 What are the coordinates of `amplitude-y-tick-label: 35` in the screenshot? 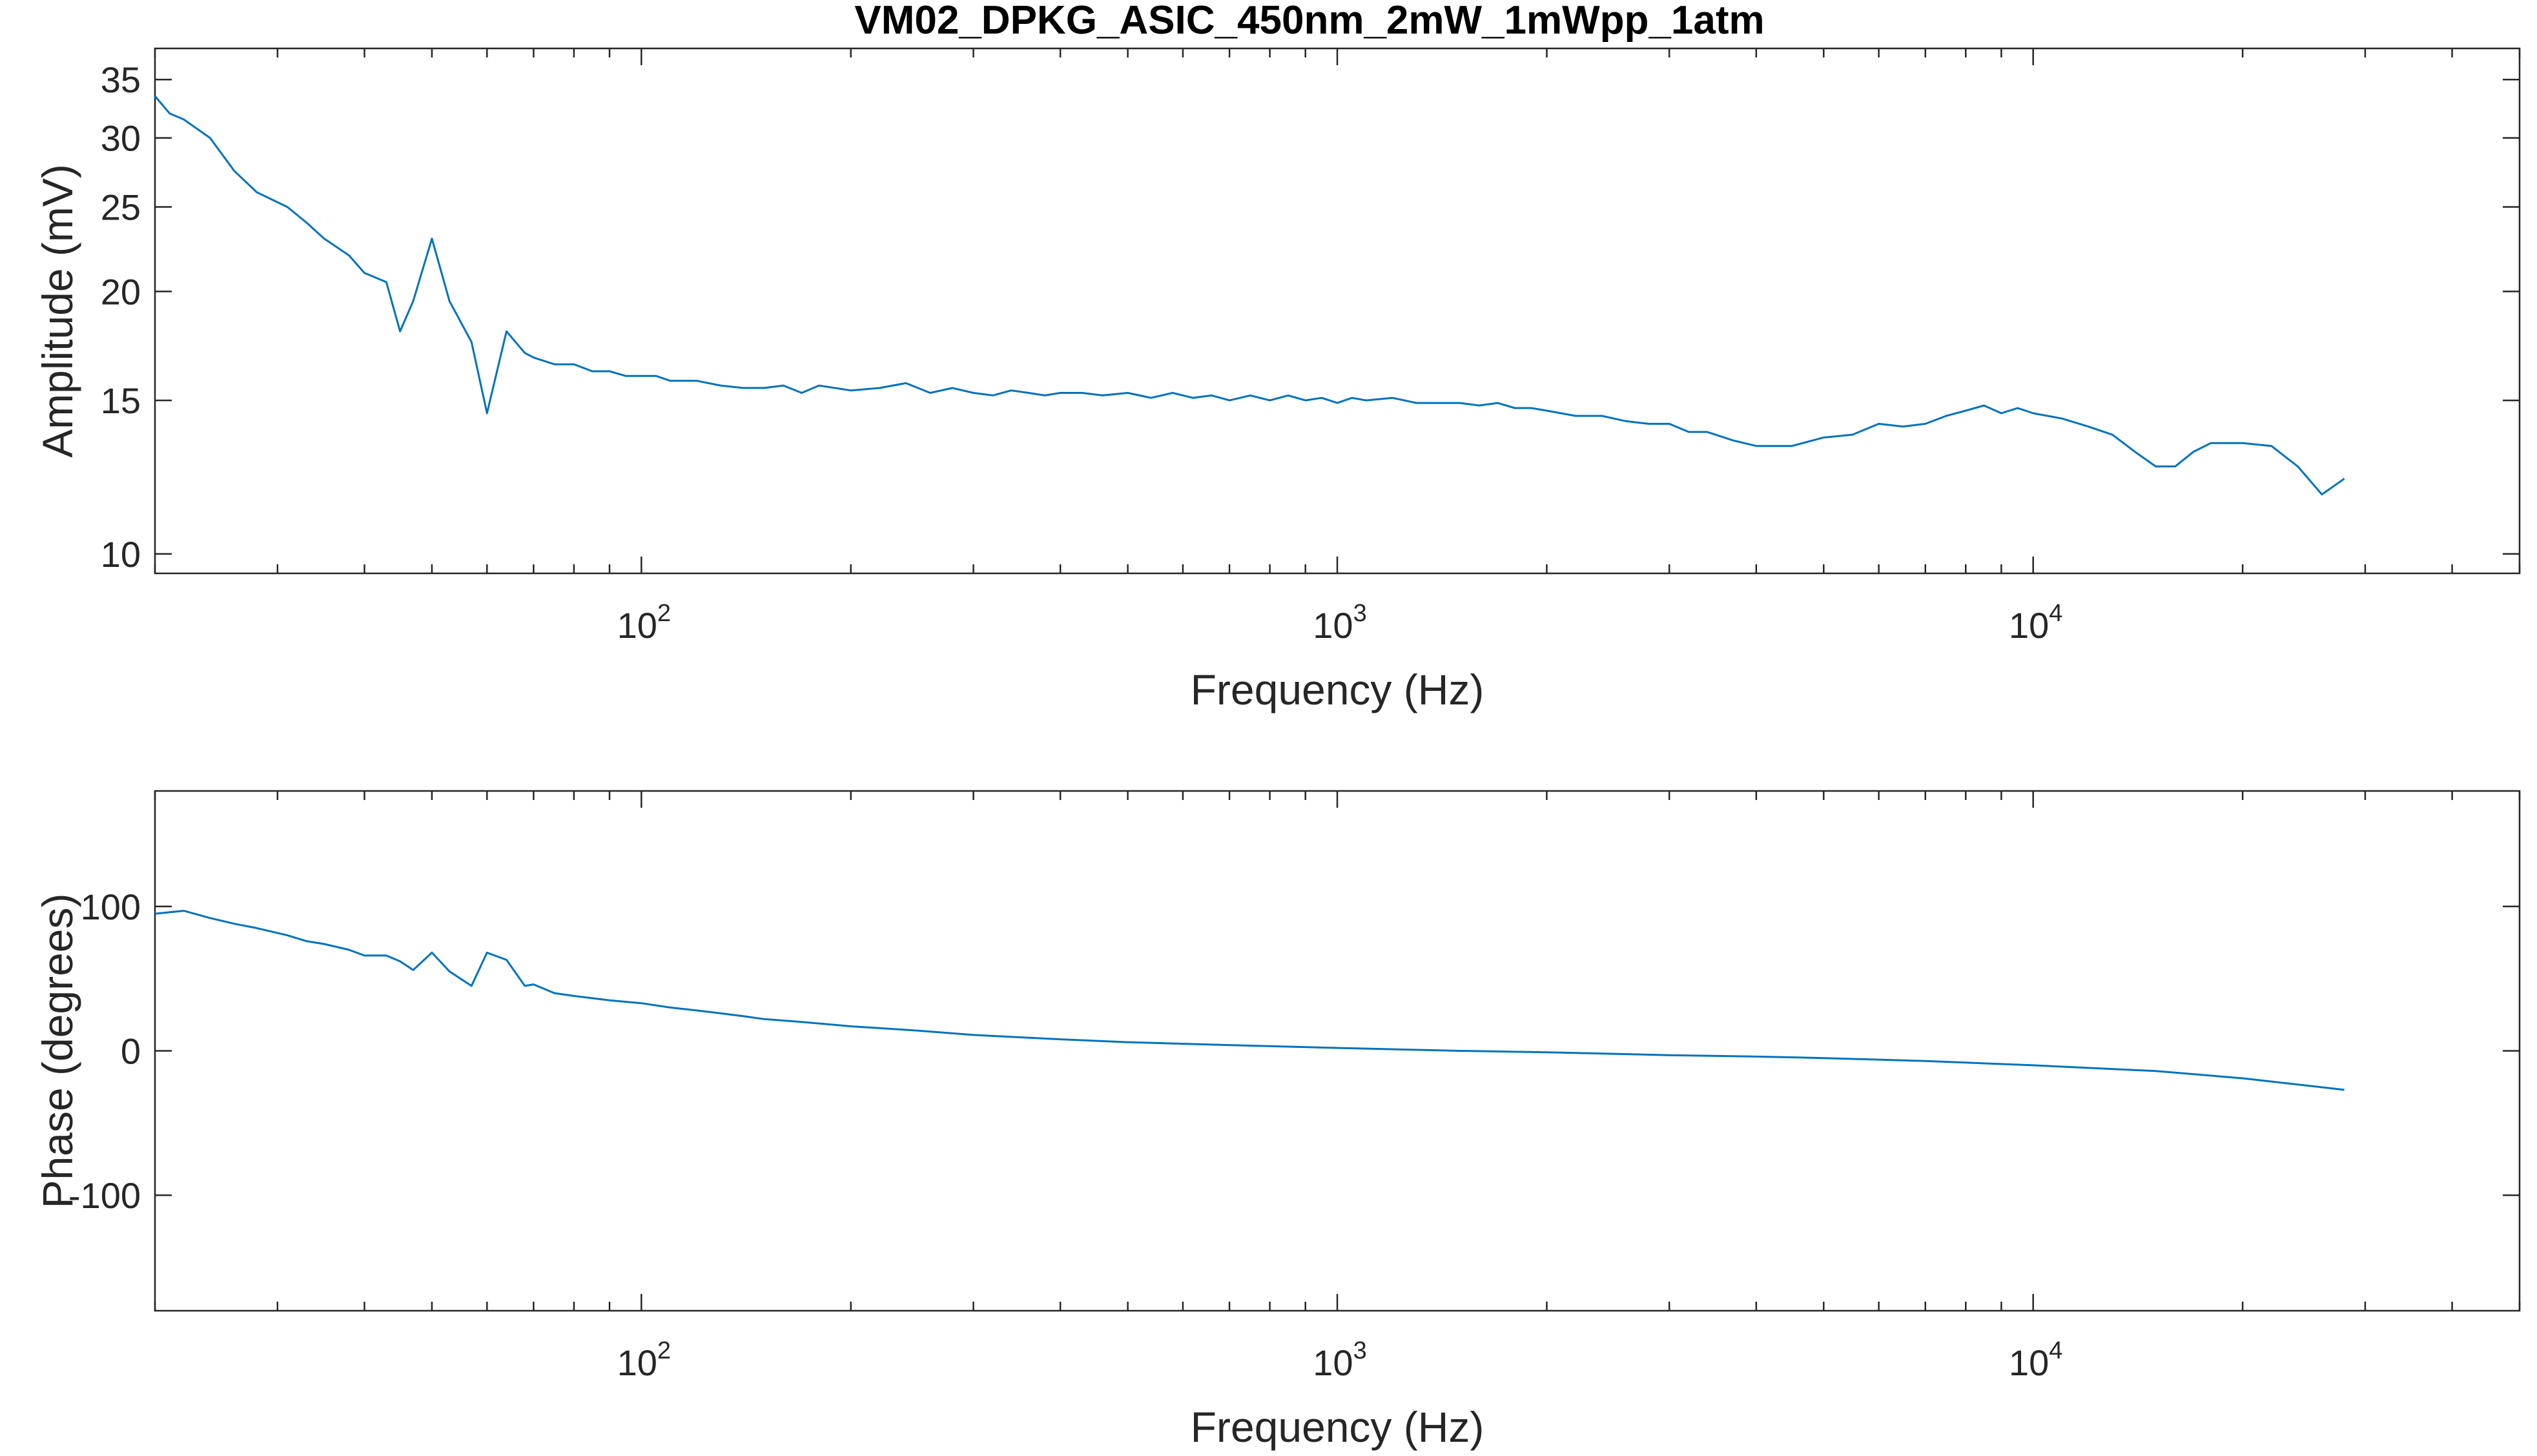 It's located at (121, 79).